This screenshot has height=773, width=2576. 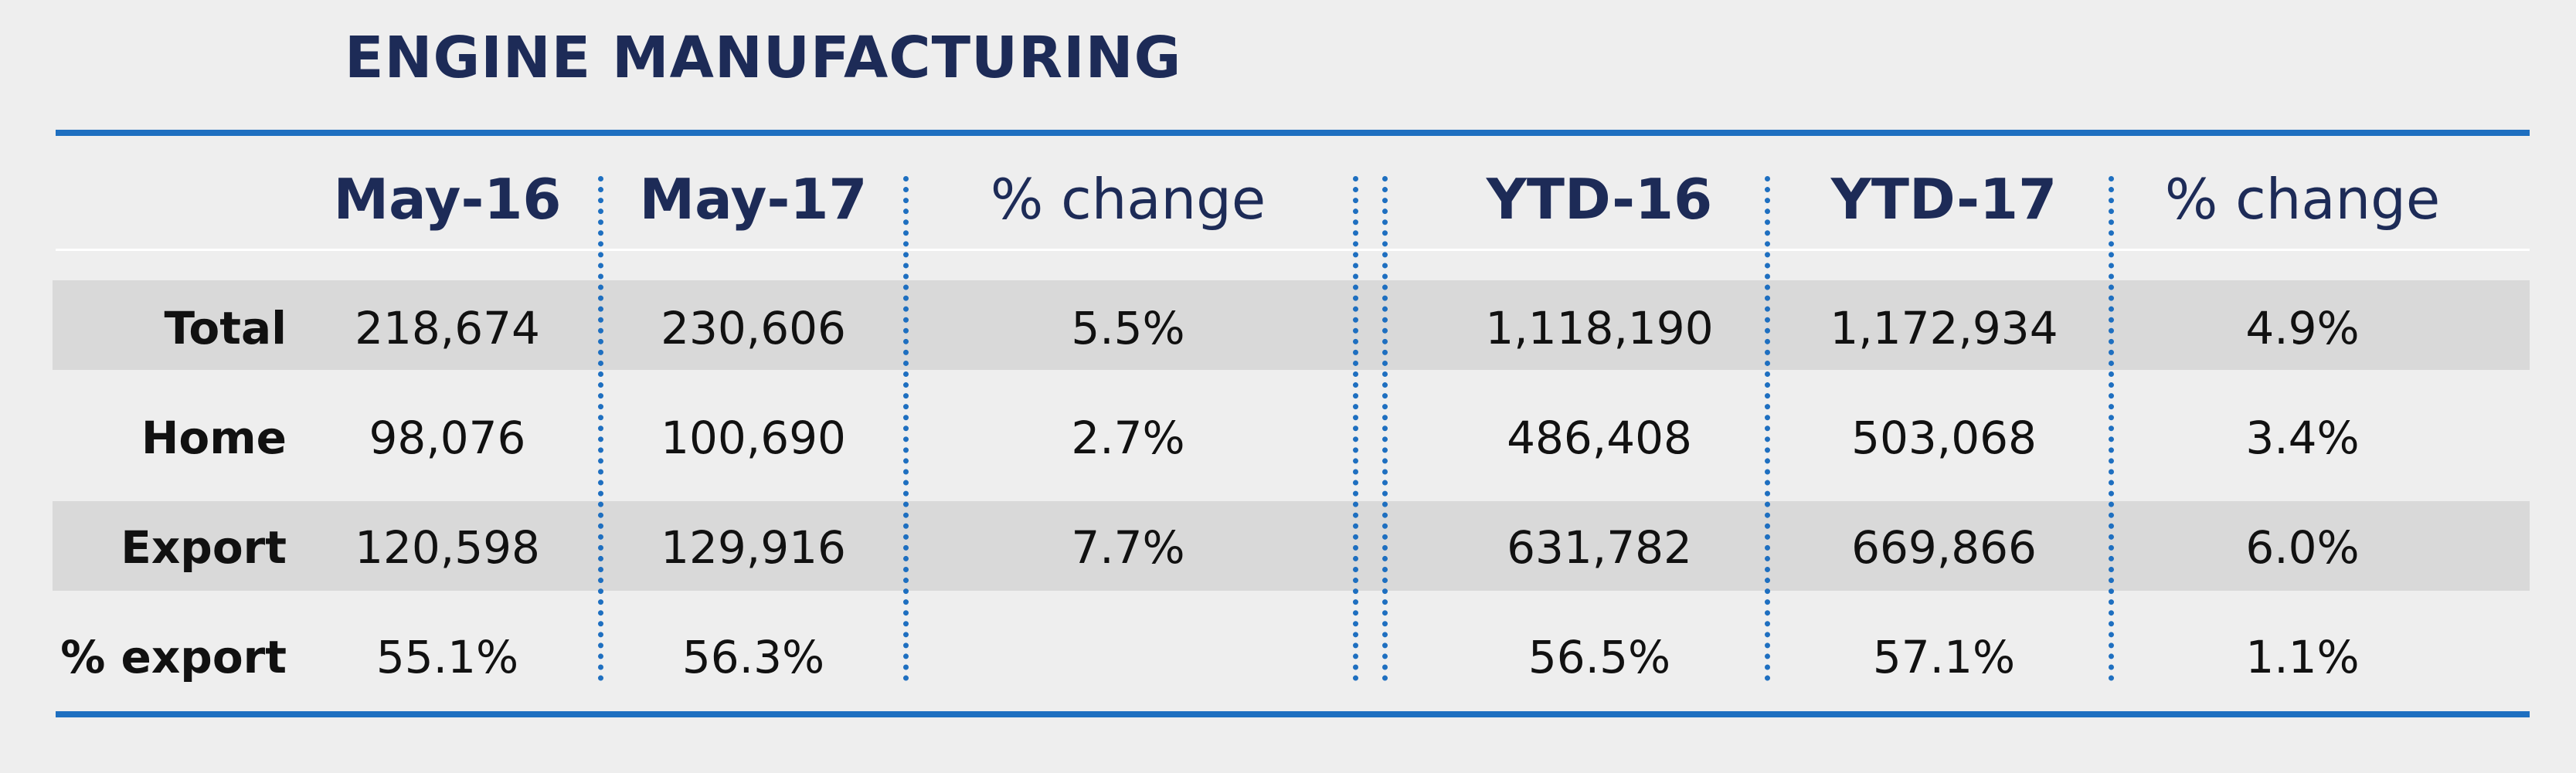 I want to click on table-cell: 56.3%, so click(x=753, y=657).